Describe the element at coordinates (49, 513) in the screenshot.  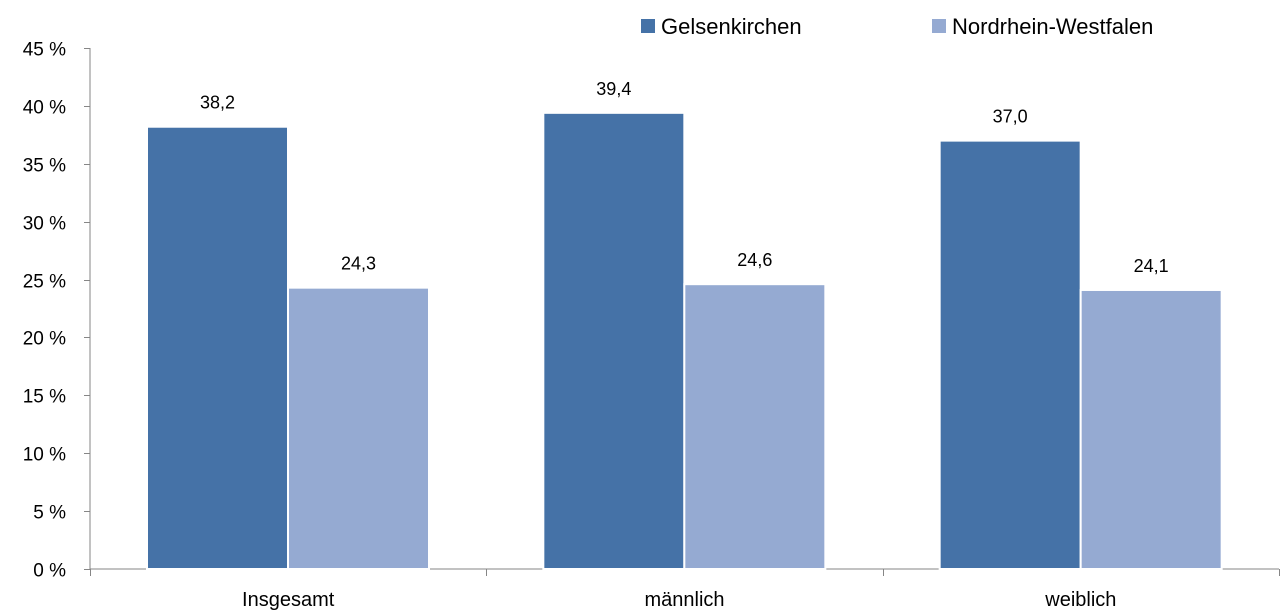
I see `y-tick-label: 5 %` at that location.